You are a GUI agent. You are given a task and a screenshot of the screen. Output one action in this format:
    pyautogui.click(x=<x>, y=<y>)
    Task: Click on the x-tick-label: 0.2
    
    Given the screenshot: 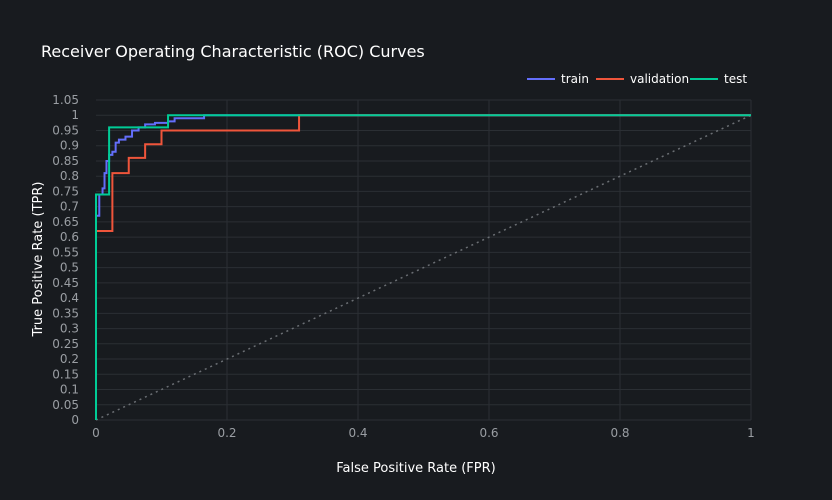 What is the action you would take?
    pyautogui.click(x=226, y=433)
    